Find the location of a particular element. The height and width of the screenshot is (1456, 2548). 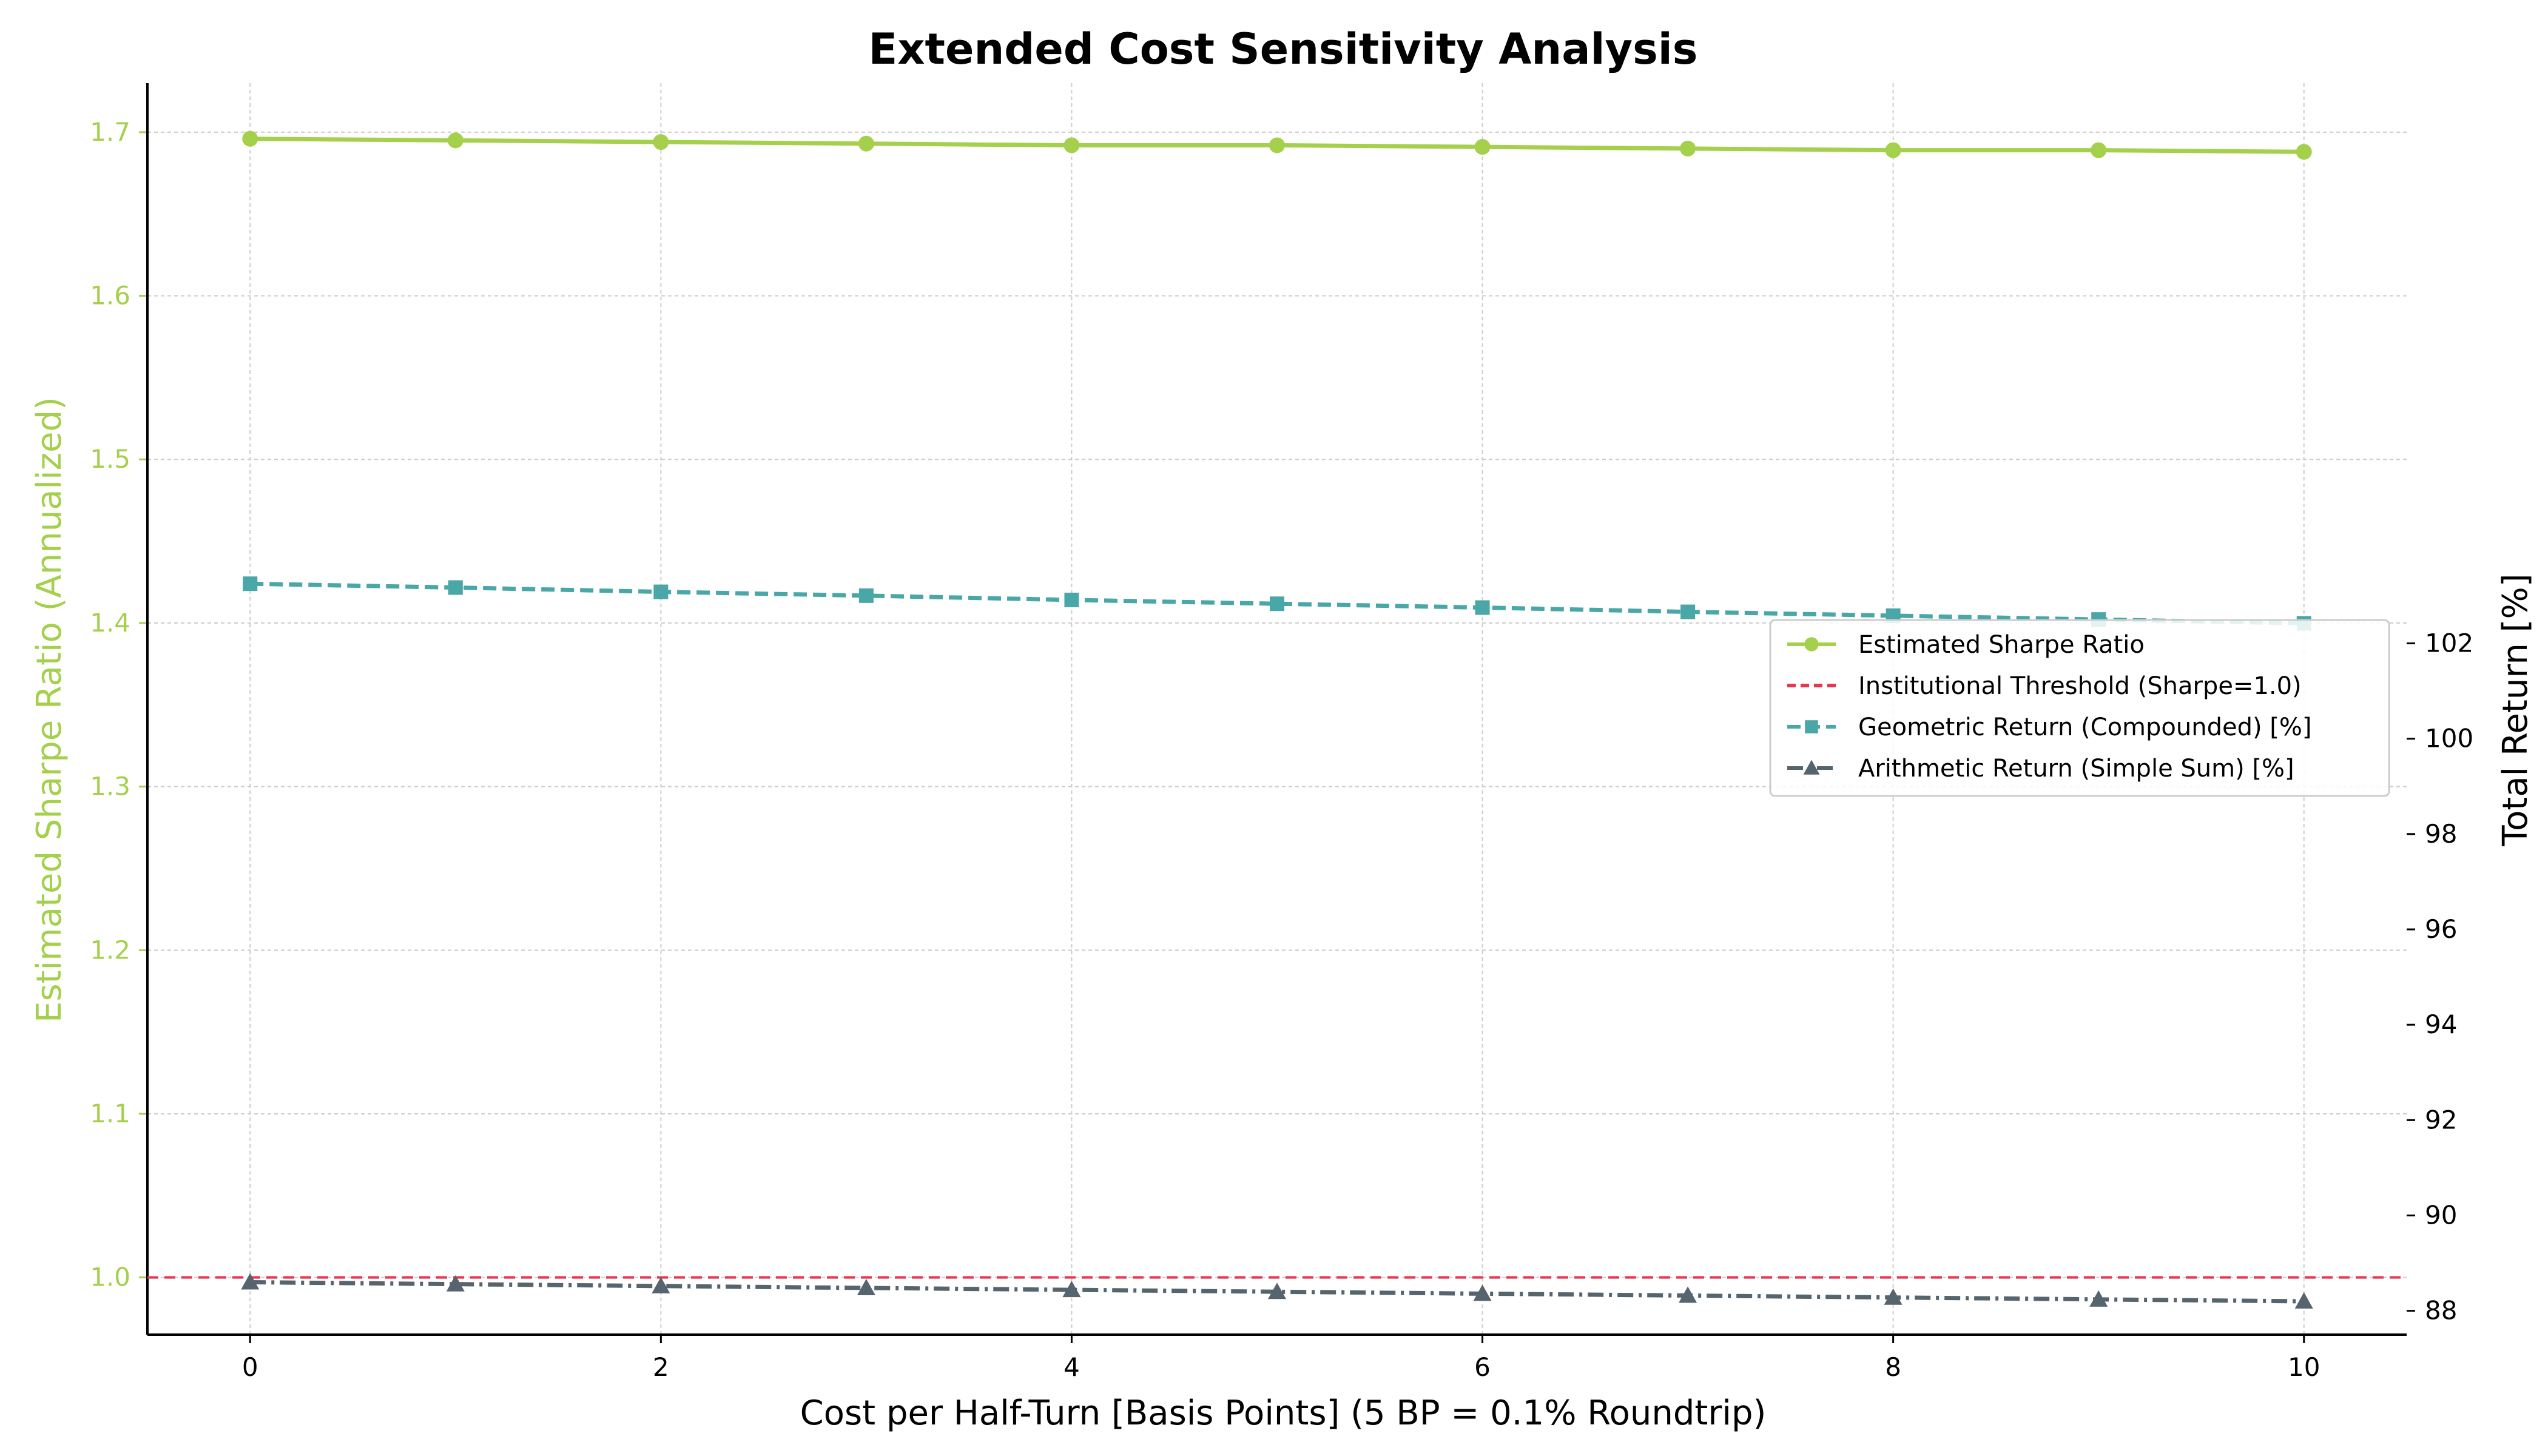

y-tick-label-left: 1.2 is located at coordinates (110, 950).